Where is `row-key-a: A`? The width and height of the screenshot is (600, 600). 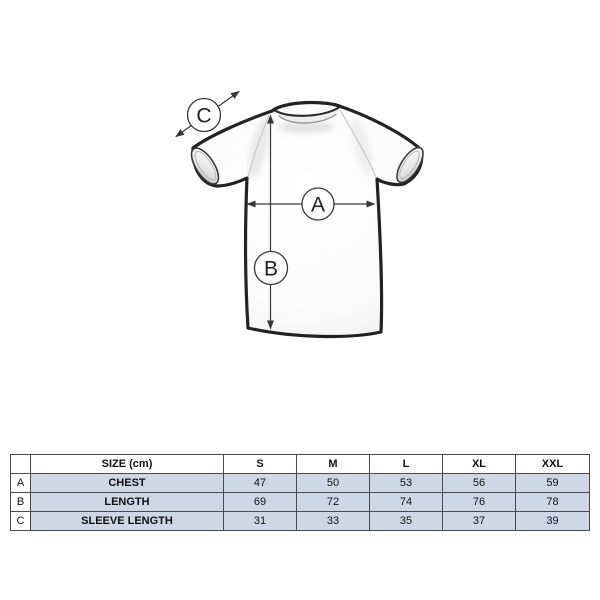 row-key-a: A is located at coordinates (20, 483).